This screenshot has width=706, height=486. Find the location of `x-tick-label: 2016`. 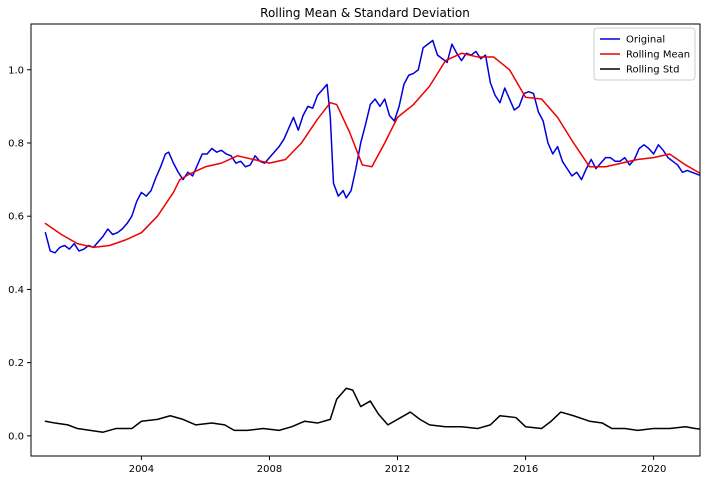

x-tick-label: 2016 is located at coordinates (525, 469).